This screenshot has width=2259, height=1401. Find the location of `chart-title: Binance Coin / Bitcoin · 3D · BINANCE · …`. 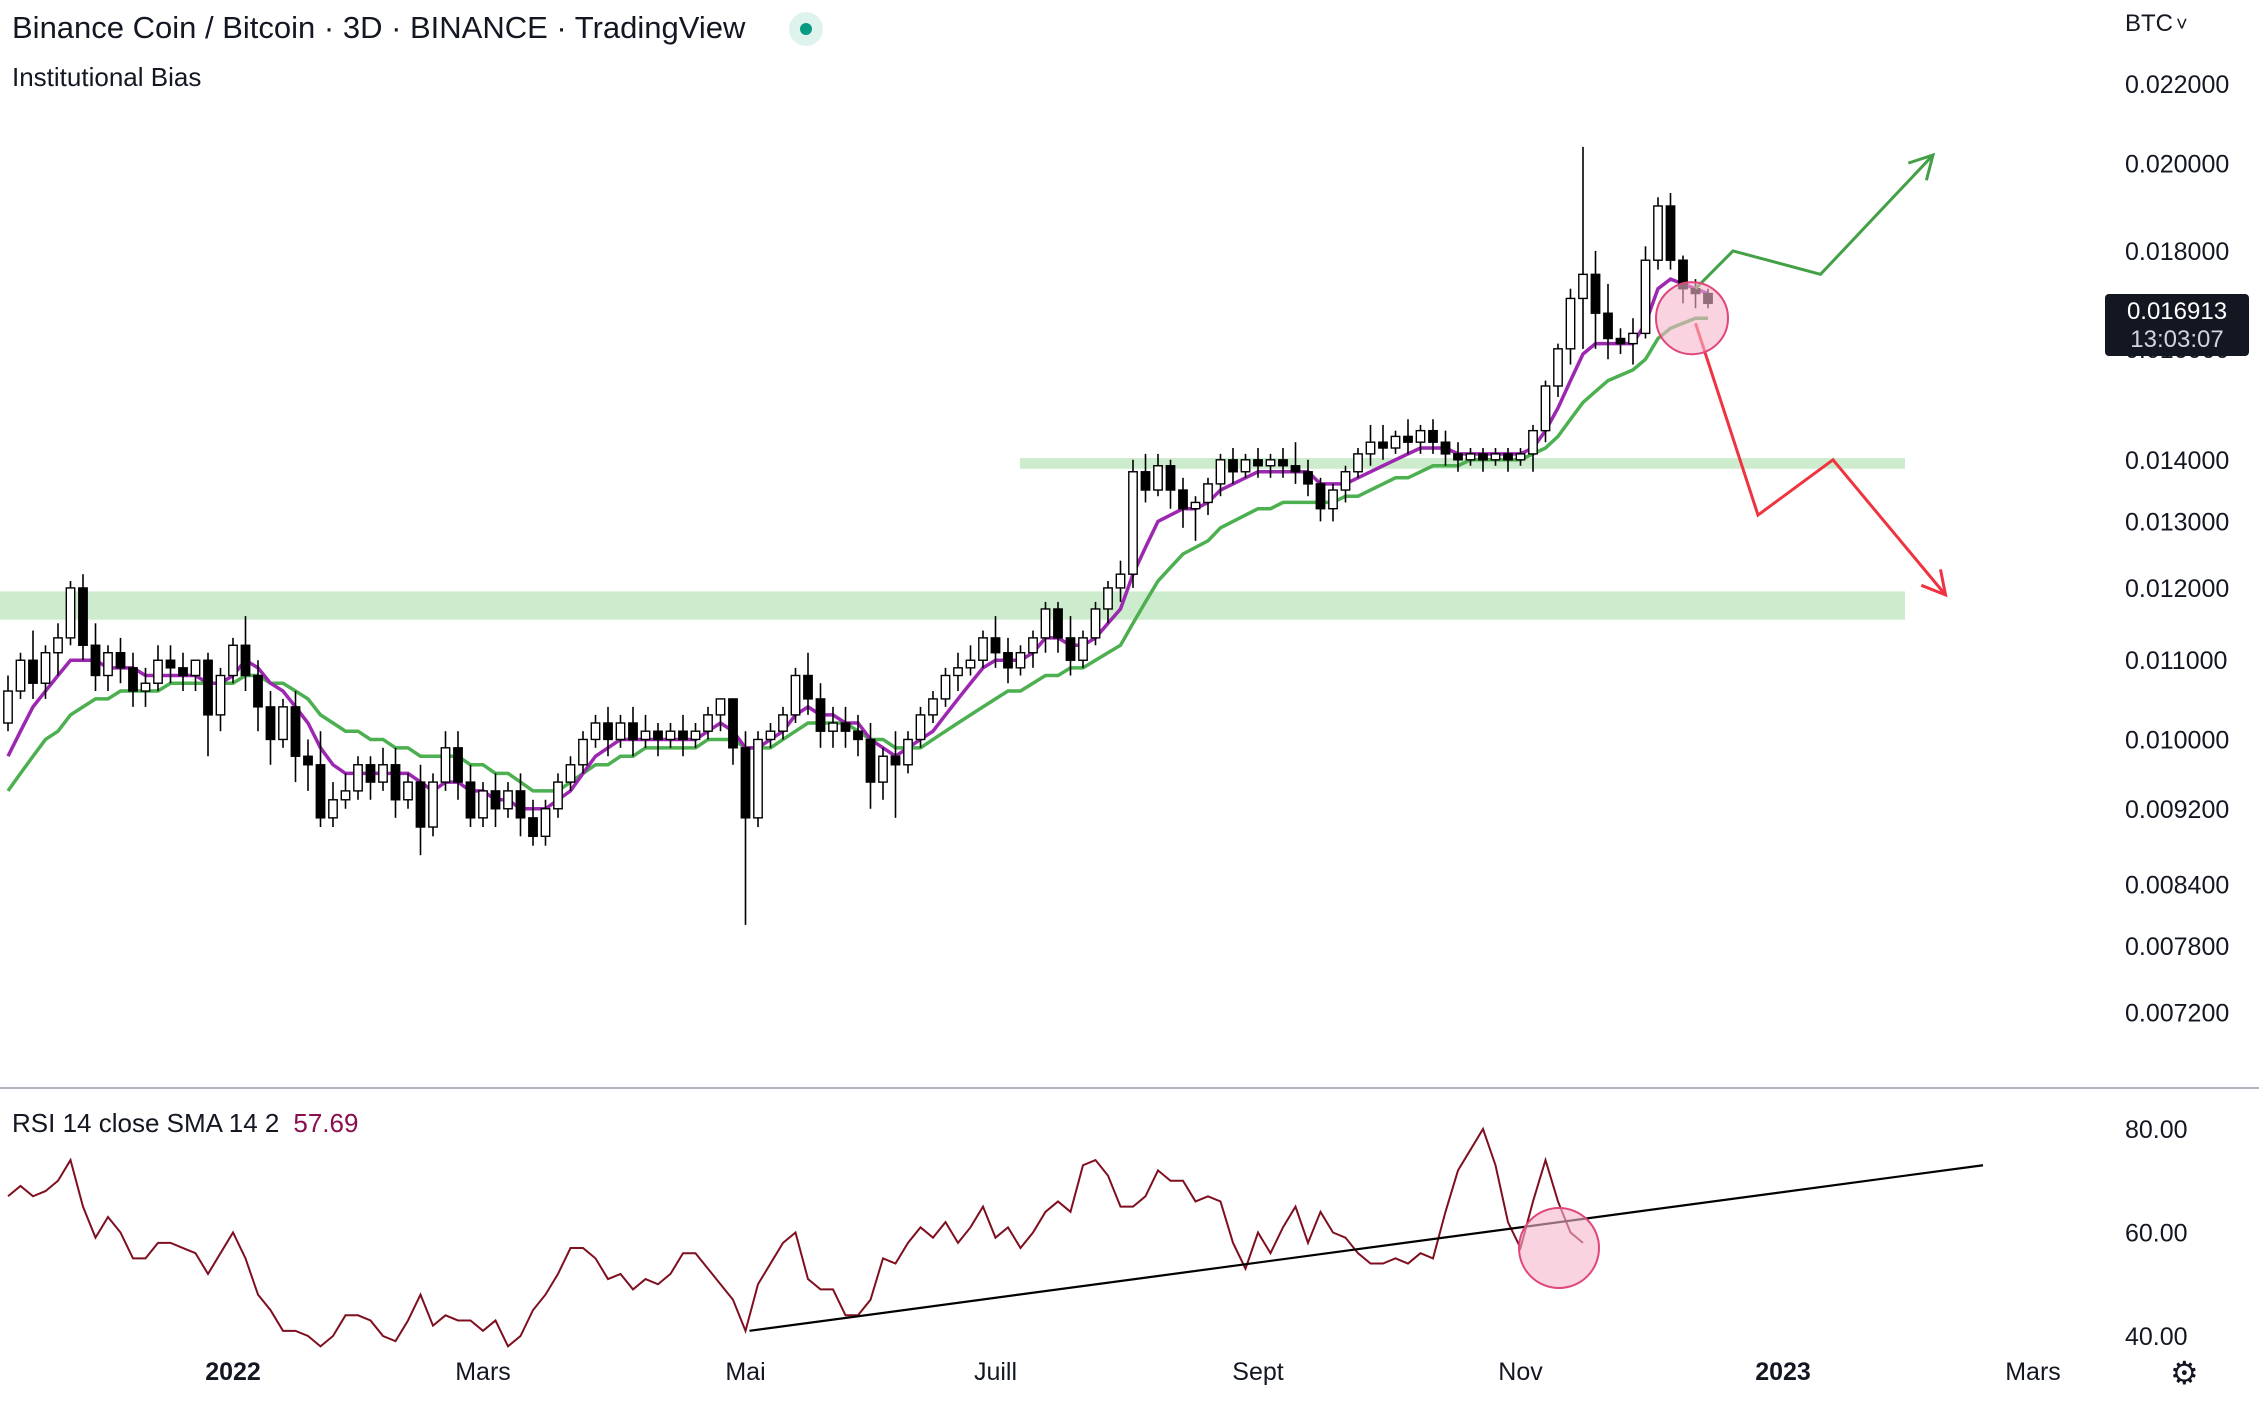

chart-title: Binance Coin / Bitcoin · 3D · BINANCE · … is located at coordinates (379, 27).